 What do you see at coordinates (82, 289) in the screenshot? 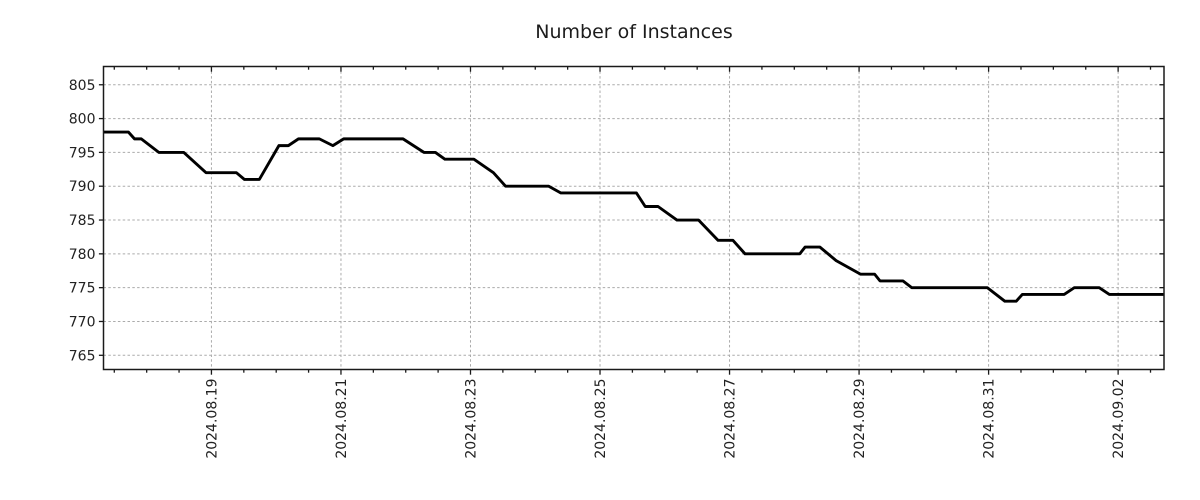
I see `y-tick-label: 775` at bounding box center [82, 289].